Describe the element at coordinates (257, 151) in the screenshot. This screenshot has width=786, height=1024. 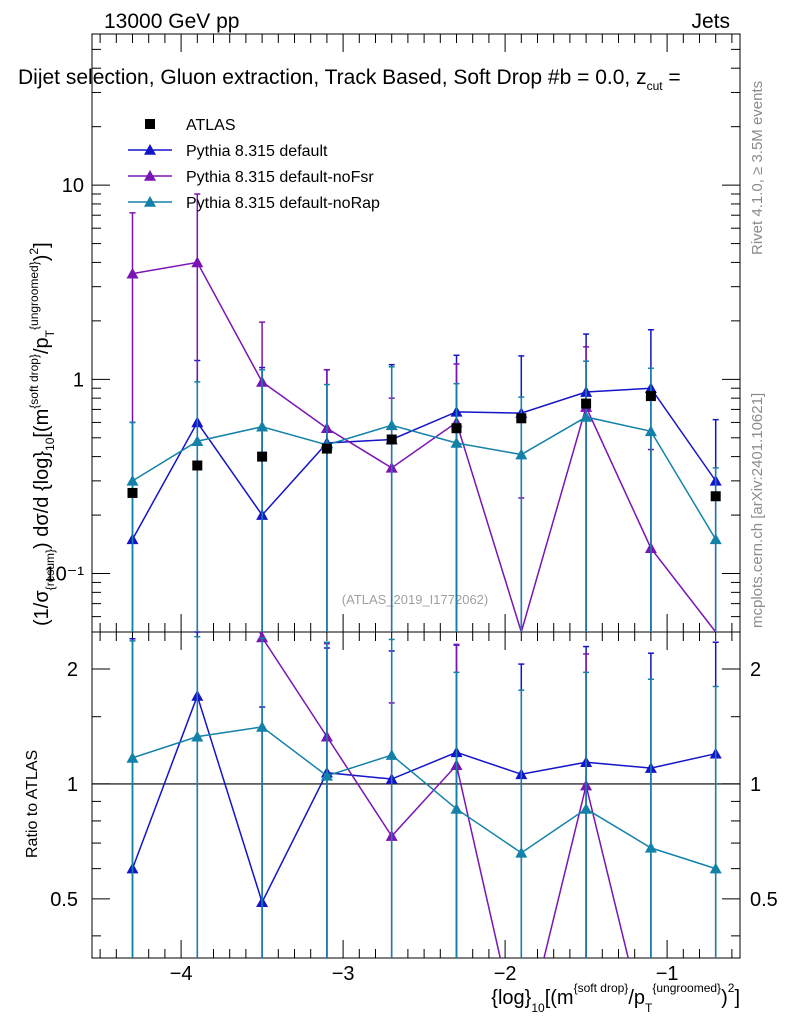
I see `legend-label: Pythia 8.315 default` at that location.